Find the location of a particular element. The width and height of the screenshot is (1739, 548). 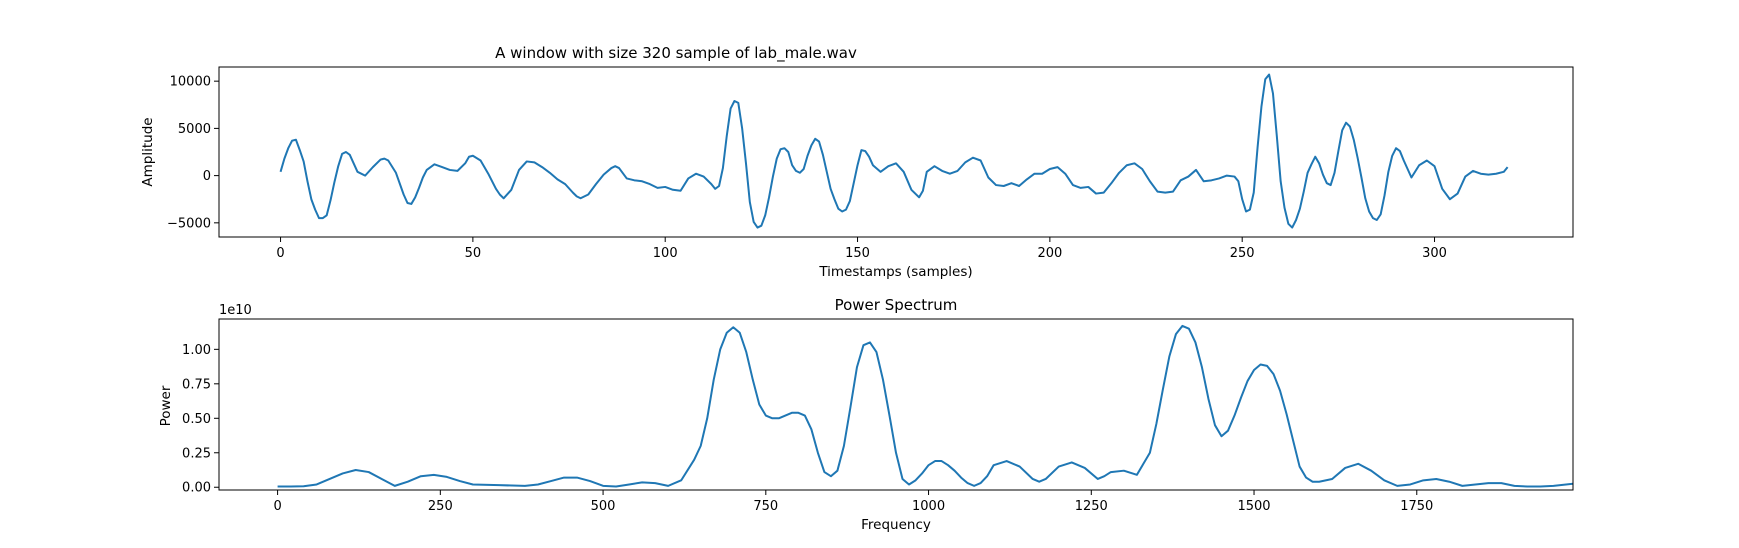

waveform-y-tick-label: 0 is located at coordinates (207, 176).